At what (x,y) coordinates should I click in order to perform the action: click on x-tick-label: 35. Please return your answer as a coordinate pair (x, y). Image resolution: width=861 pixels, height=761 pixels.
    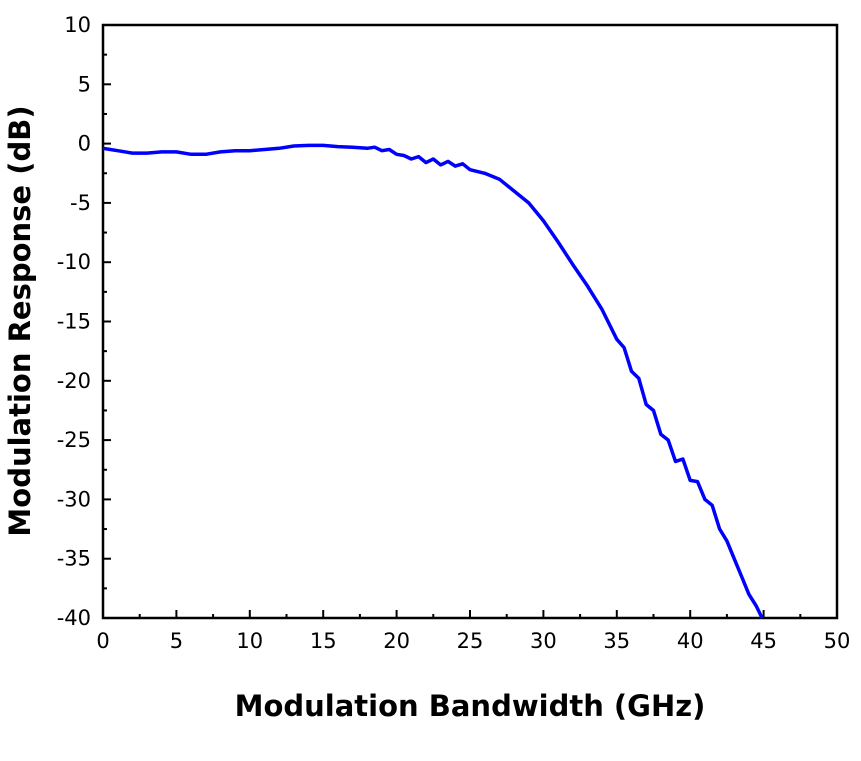
    Looking at the image, I should click on (616, 641).